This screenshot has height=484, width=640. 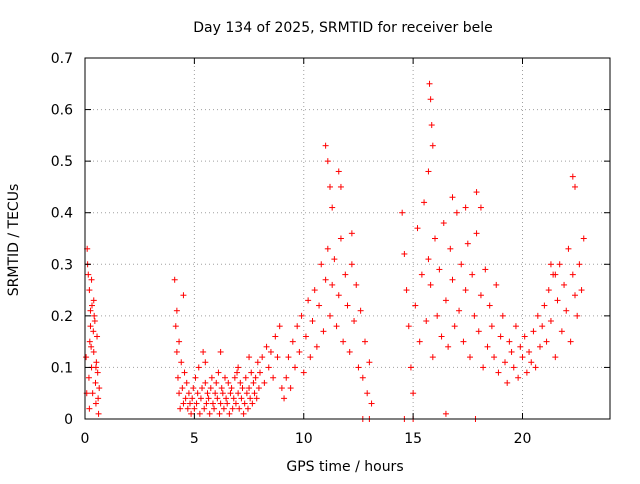 What do you see at coordinates (62, 368) in the screenshot?
I see `y-tick-label: 0.1` at bounding box center [62, 368].